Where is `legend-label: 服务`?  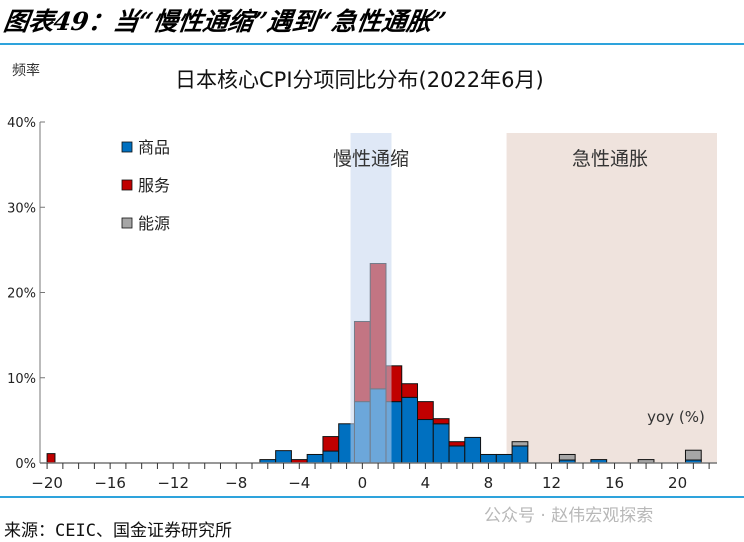 legend-label: 服务 is located at coordinates (154, 185).